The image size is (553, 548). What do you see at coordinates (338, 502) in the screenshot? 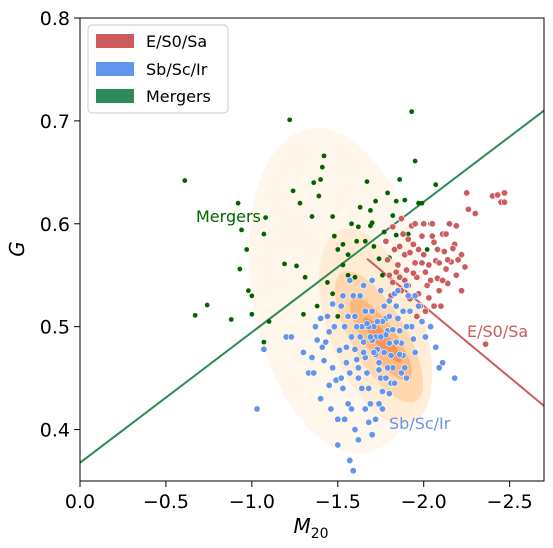
I see `x-tick-label-3: −1.5` at bounding box center [338, 502].